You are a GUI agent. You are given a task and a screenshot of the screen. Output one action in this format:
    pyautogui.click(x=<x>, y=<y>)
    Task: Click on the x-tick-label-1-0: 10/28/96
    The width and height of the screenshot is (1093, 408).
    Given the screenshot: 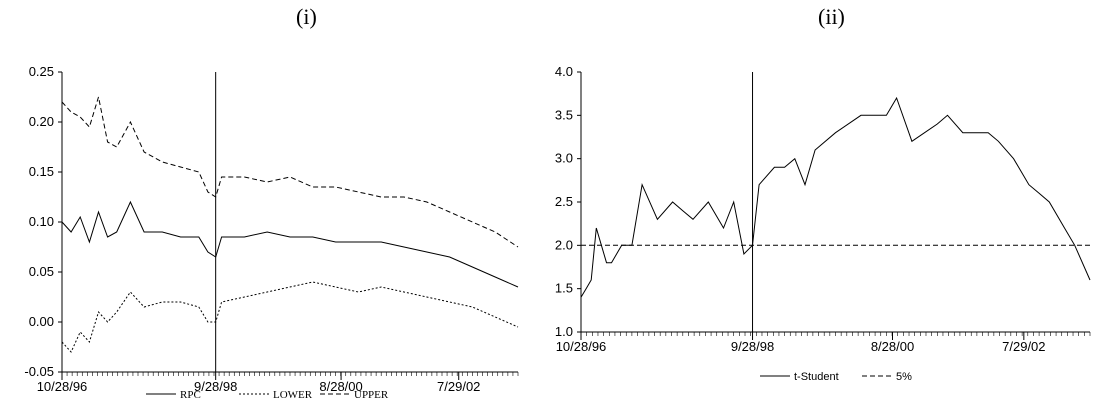 What is the action you would take?
    pyautogui.click(x=581, y=346)
    